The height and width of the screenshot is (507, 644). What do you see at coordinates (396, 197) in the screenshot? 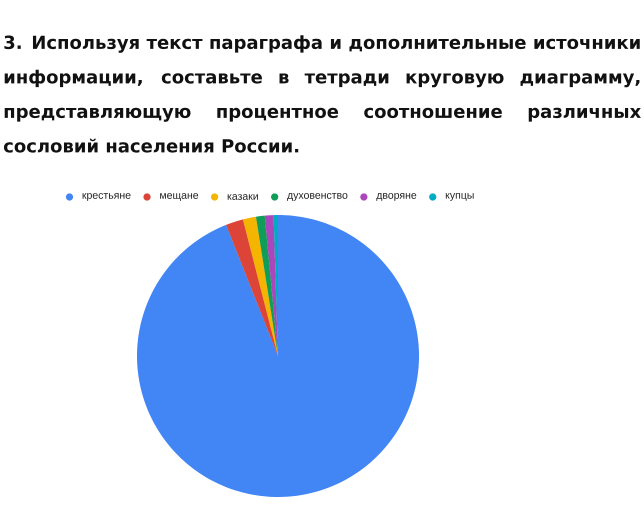
I see `legend-label: дворяне` at bounding box center [396, 197].